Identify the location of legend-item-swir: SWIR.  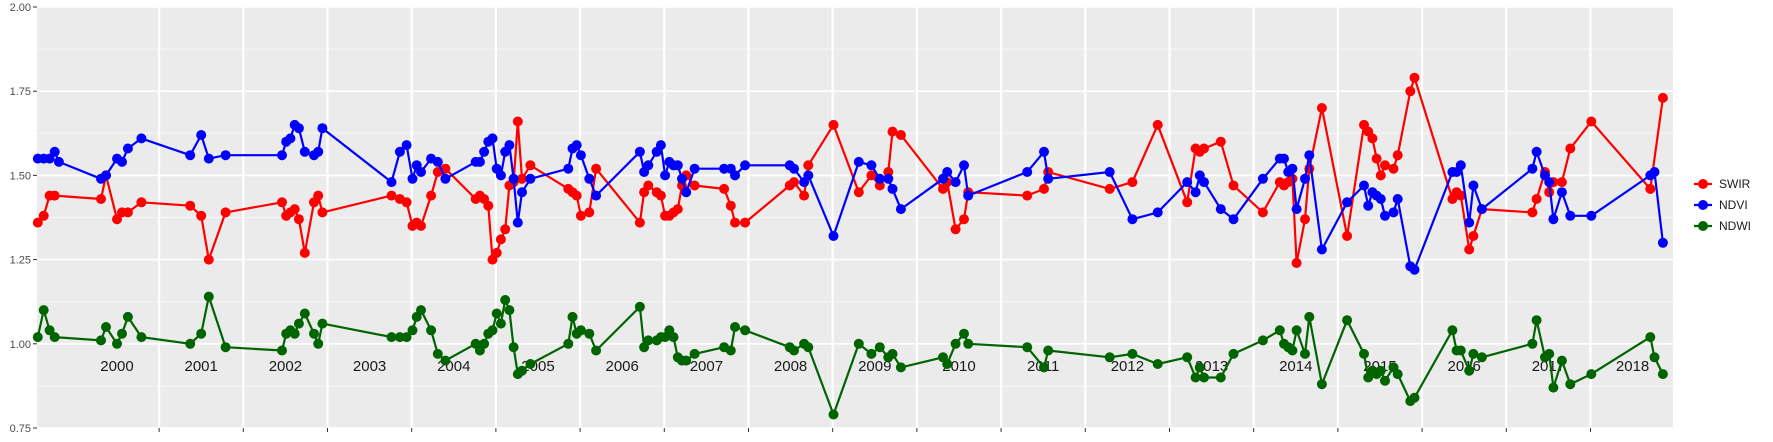
(1722, 184).